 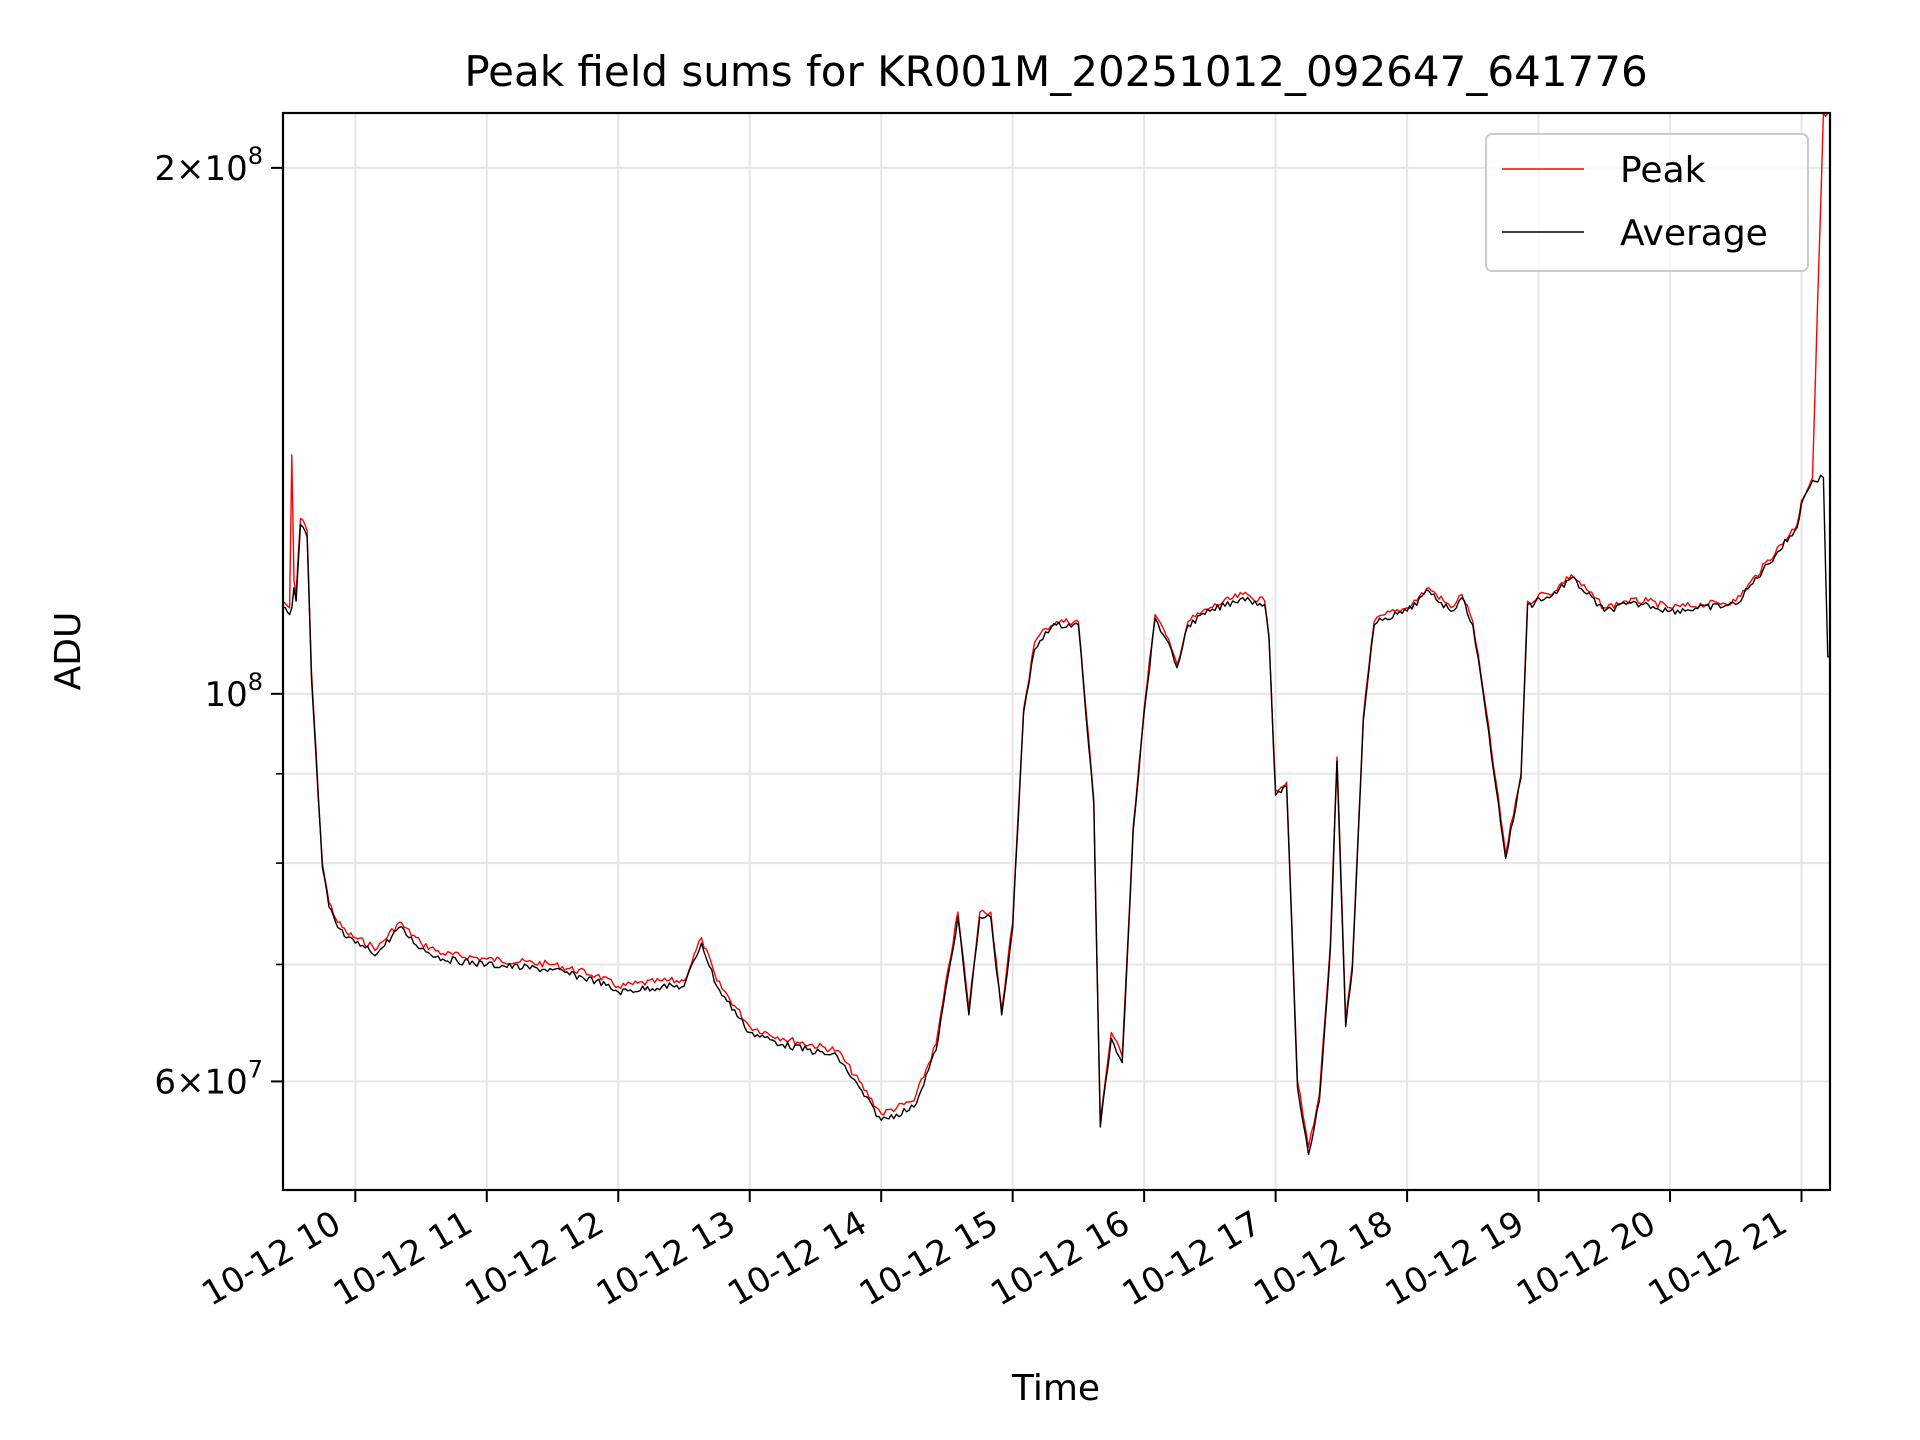 I want to click on y-axis-title: ADU, so click(x=68, y=651).